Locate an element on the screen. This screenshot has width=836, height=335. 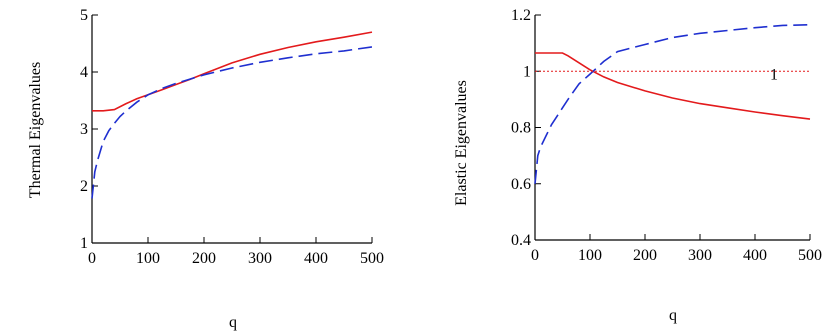
chart-1-x-tick-label: 100 is located at coordinates (590, 255).